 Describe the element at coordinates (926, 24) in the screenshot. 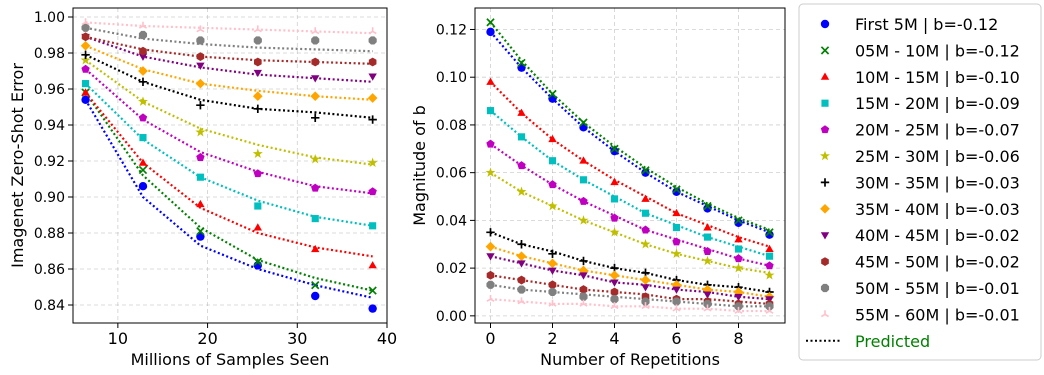

I see `legend-label-0: First 5M | b=-0.12` at that location.